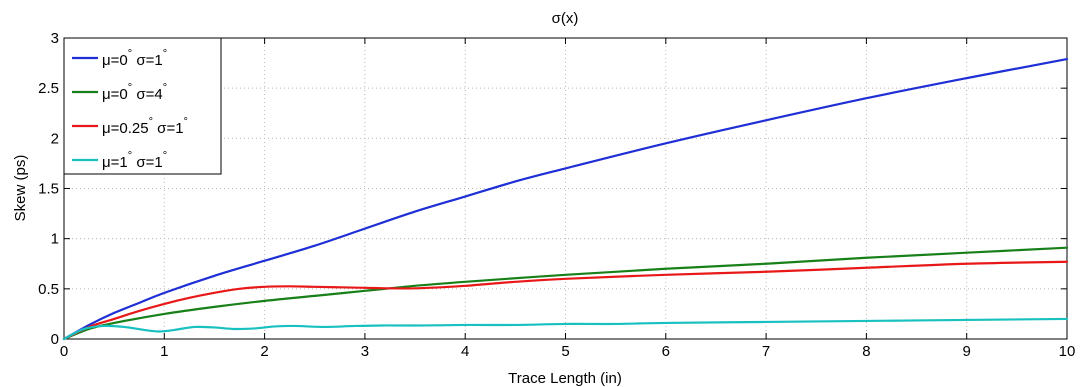 This screenshot has height=387, width=1082. What do you see at coordinates (64, 351) in the screenshot?
I see `x-tick-label: 0` at bounding box center [64, 351].